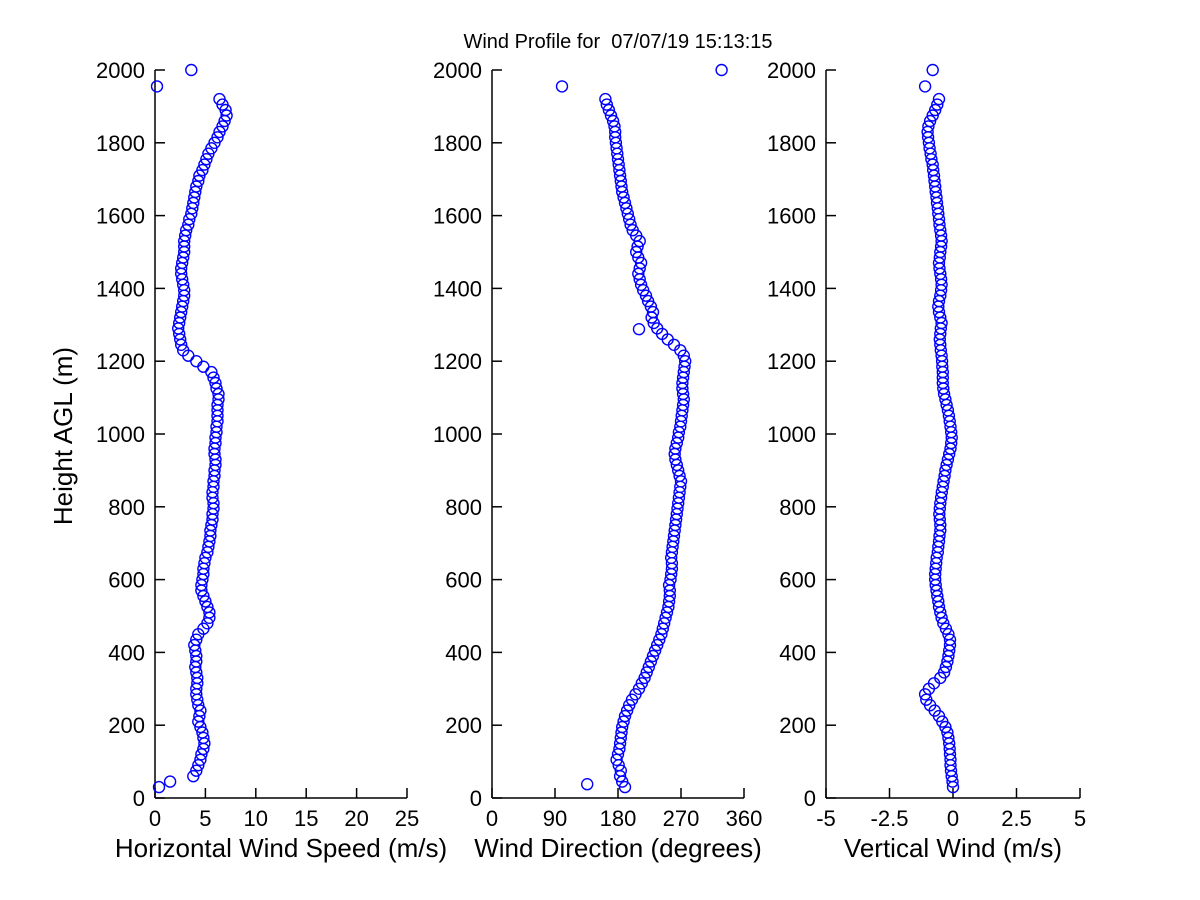 The width and height of the screenshot is (1200, 900). I want to click on x-tick-label: 5, so click(205, 818).